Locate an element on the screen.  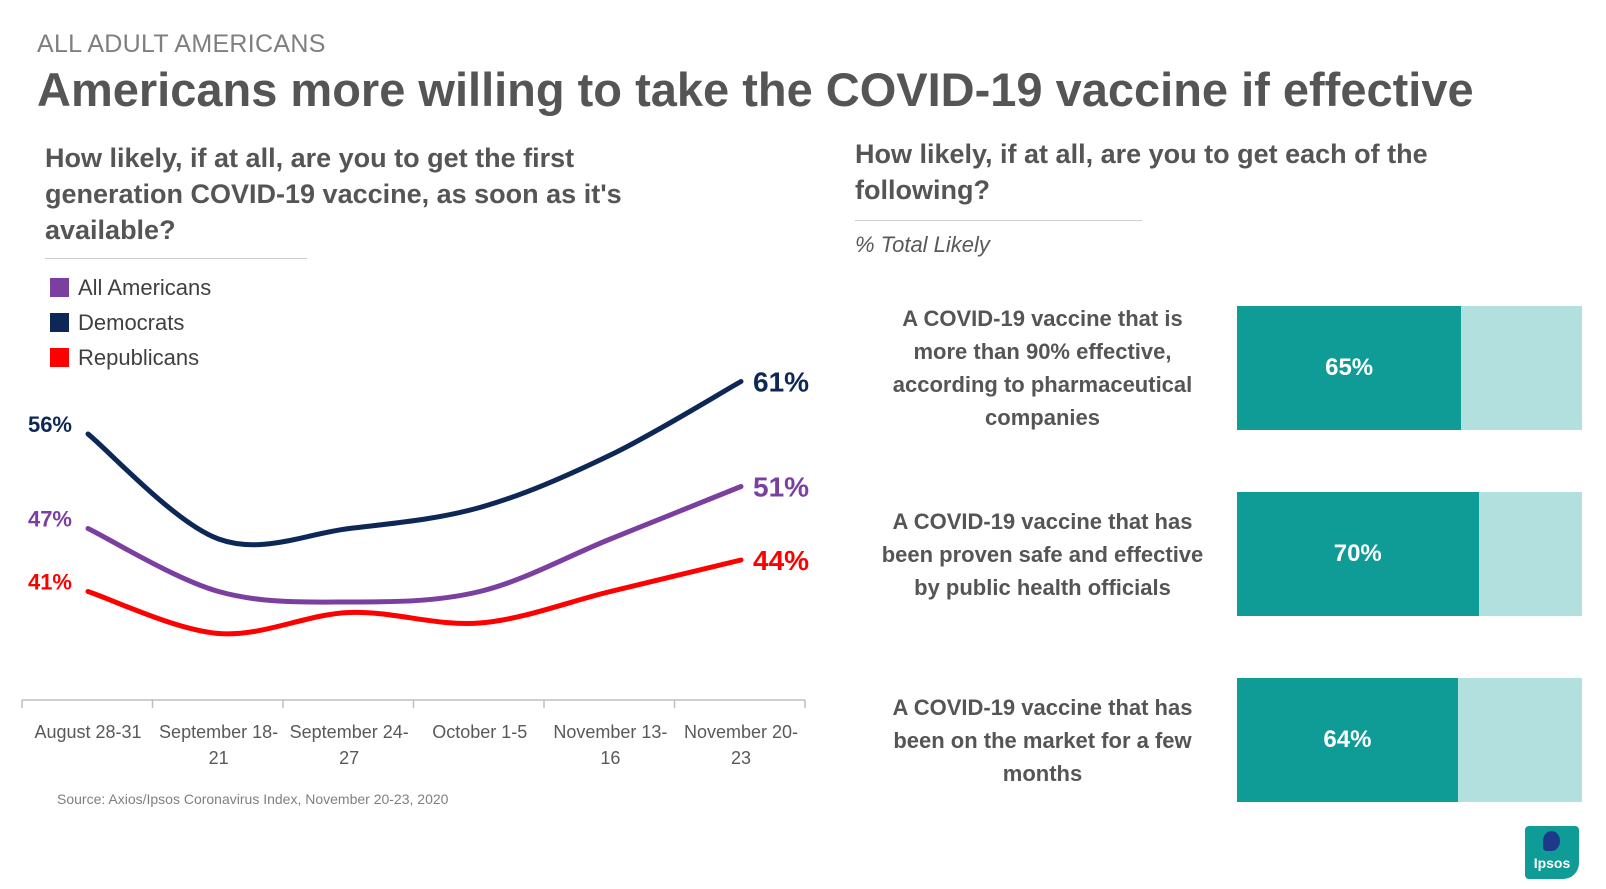
left-question-divider is located at coordinates (176, 258).